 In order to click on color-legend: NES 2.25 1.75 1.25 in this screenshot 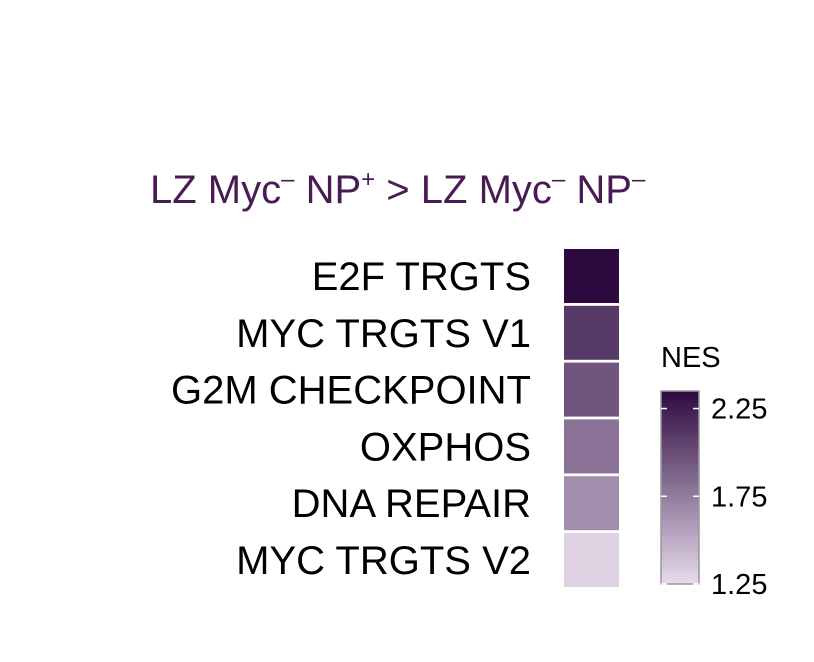, I will do `click(713, 471)`.